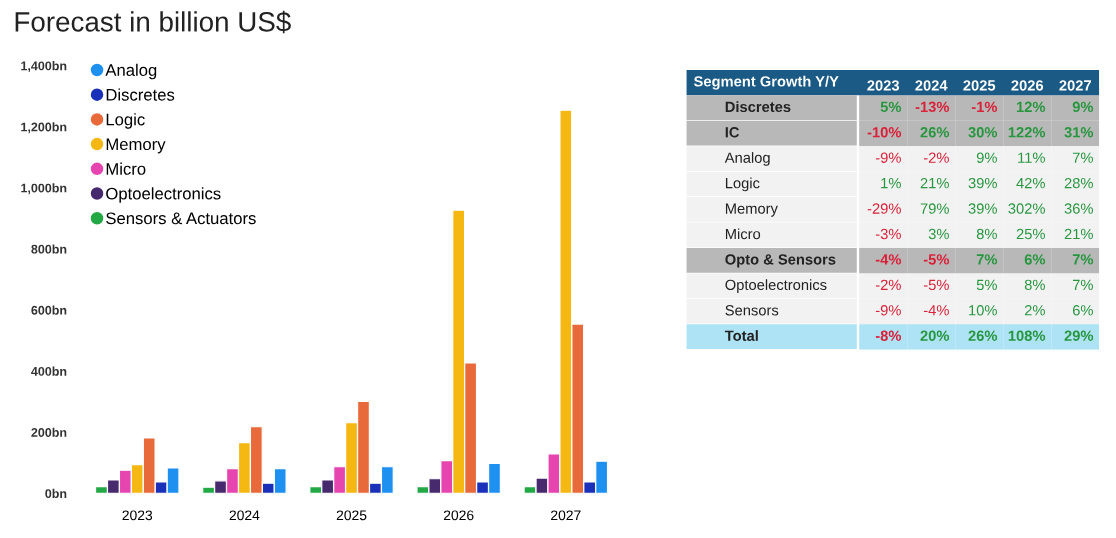  What do you see at coordinates (131, 71) in the screenshot?
I see `legend-label: Analog` at bounding box center [131, 71].